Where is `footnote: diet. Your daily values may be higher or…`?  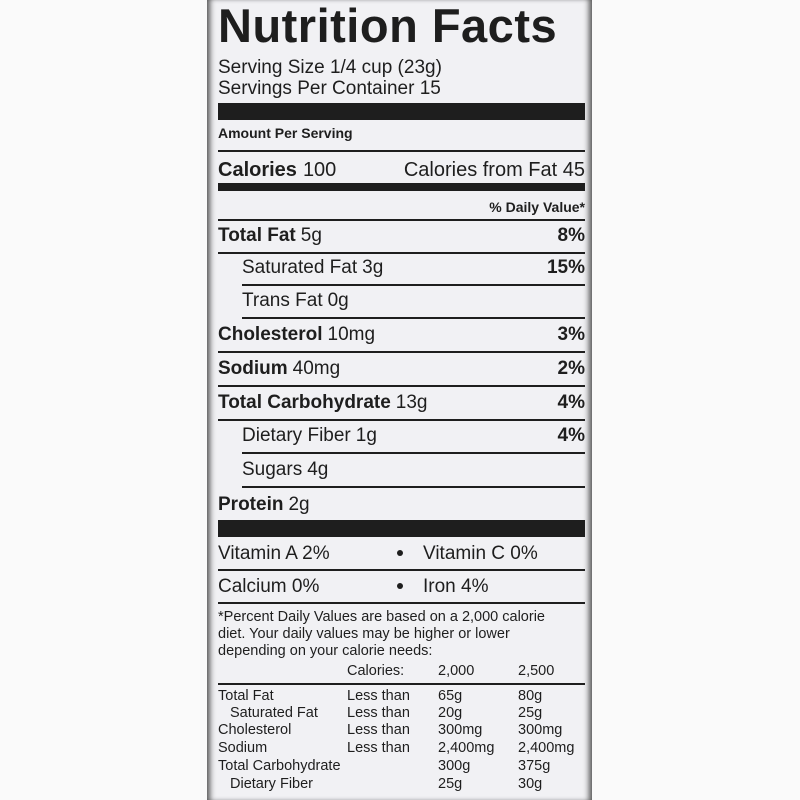 footnote: diet. Your daily values may be higher or… is located at coordinates (364, 634).